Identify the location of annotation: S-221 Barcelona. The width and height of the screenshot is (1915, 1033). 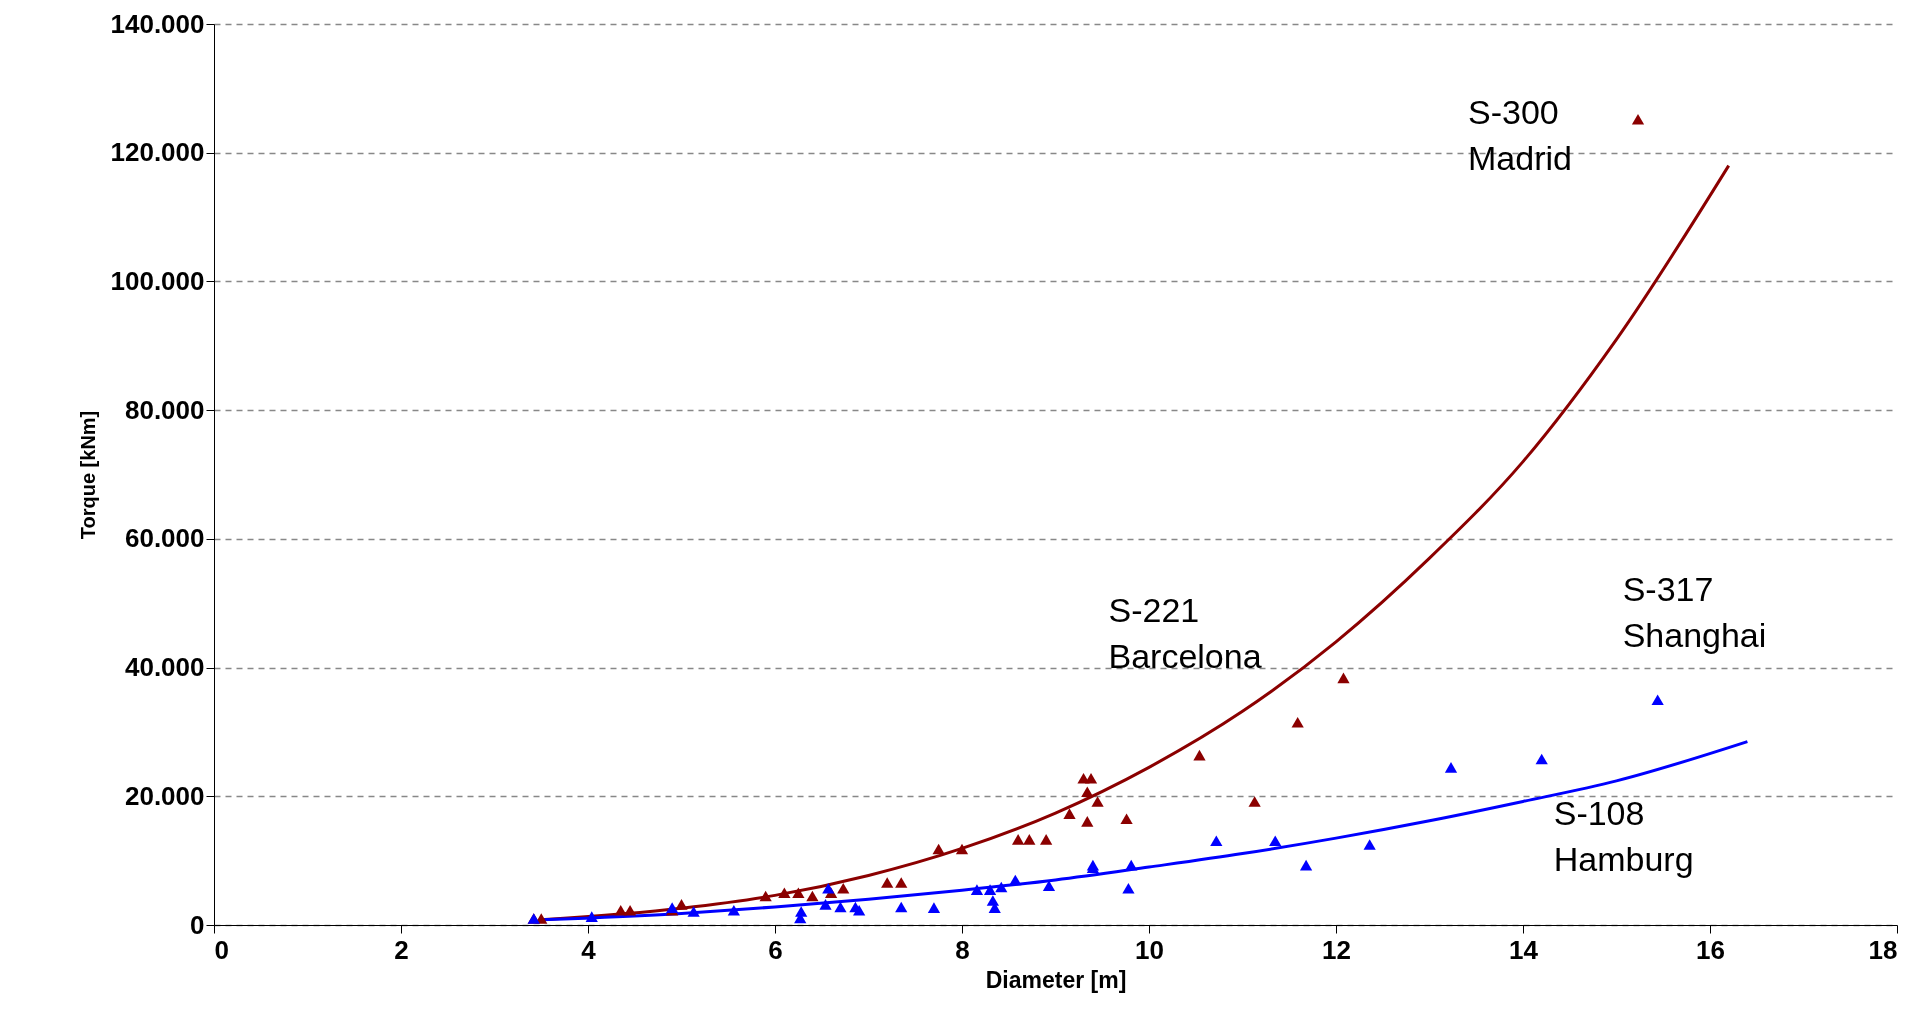
(1185, 632).